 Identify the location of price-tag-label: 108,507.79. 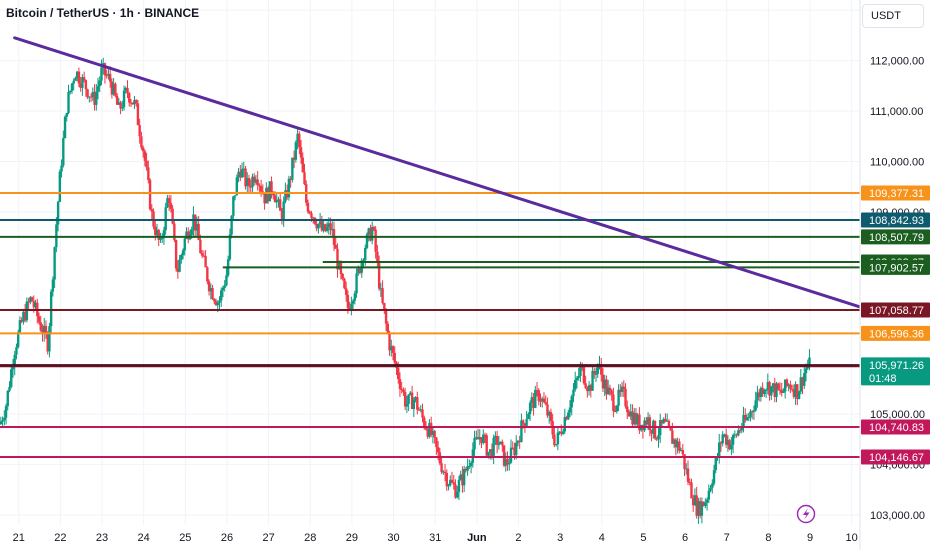
(896, 238).